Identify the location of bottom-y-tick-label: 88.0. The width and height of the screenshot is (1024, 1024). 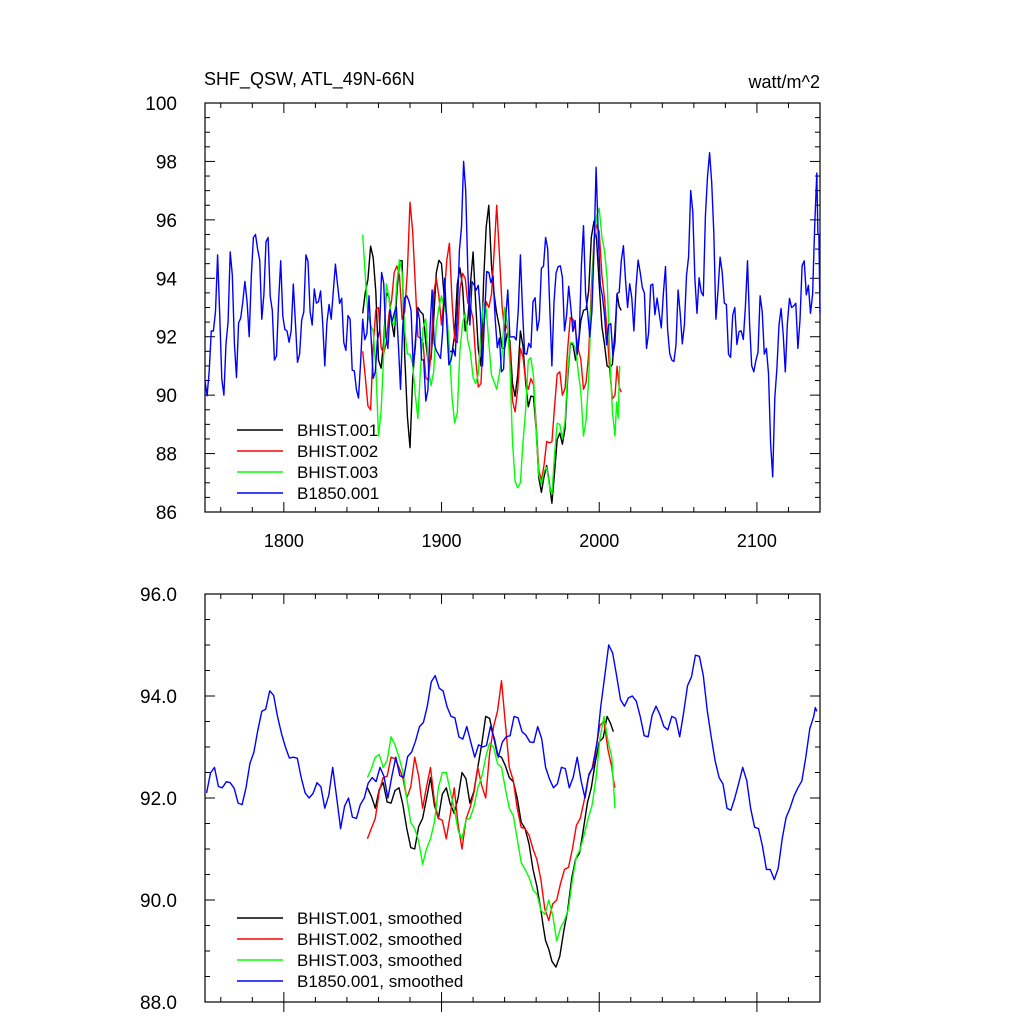
(158, 1003).